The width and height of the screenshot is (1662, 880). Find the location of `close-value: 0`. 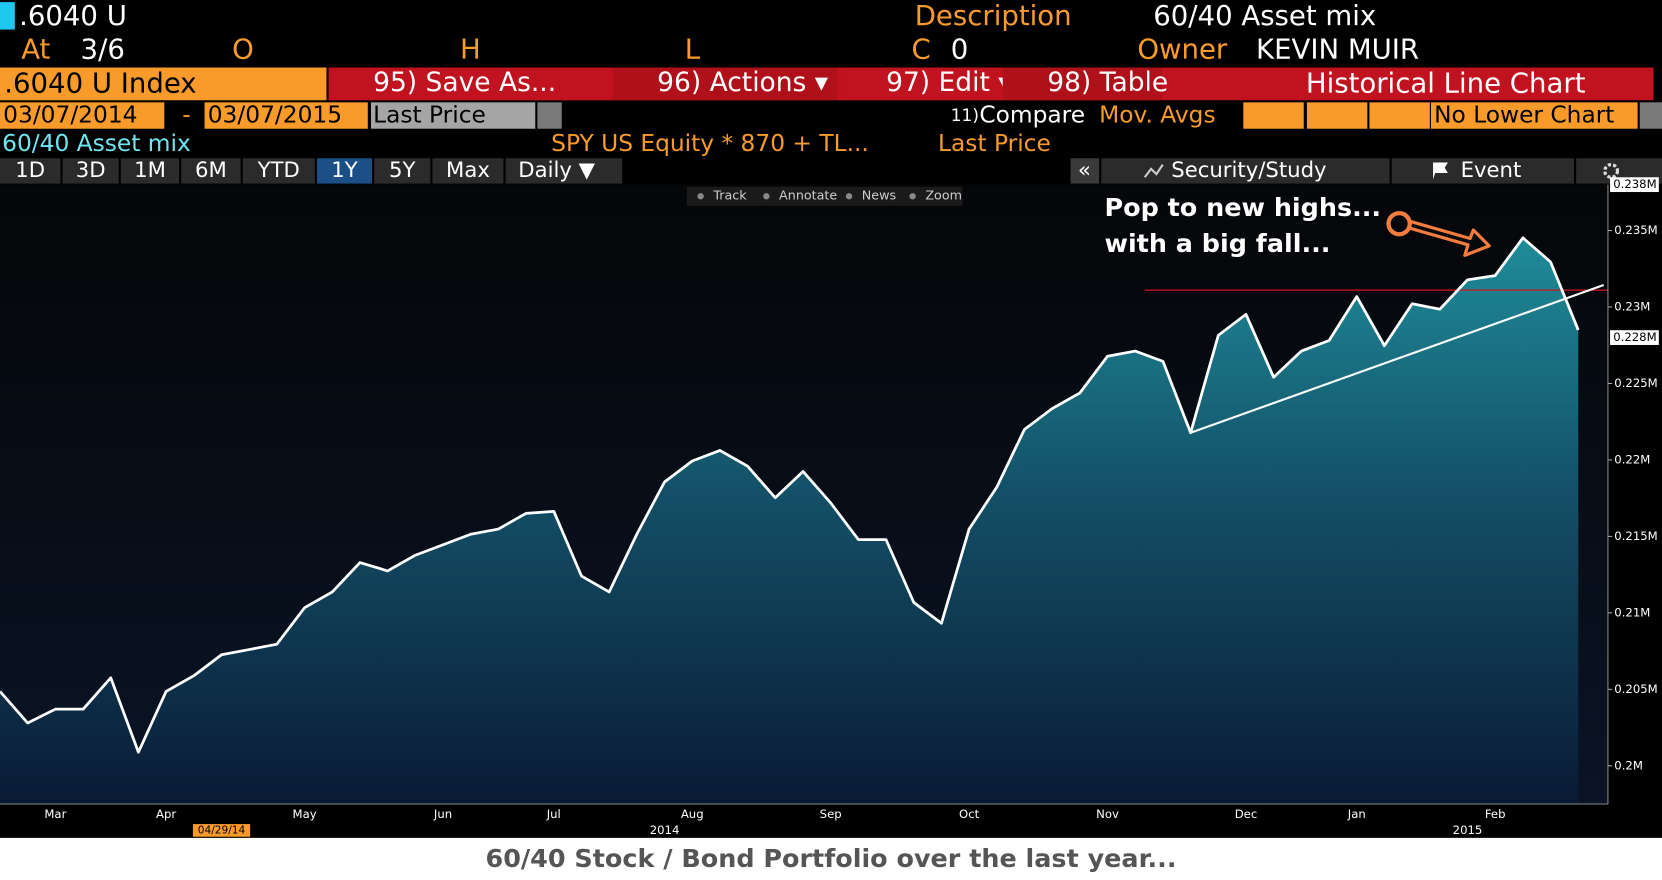

close-value: 0 is located at coordinates (960, 50).